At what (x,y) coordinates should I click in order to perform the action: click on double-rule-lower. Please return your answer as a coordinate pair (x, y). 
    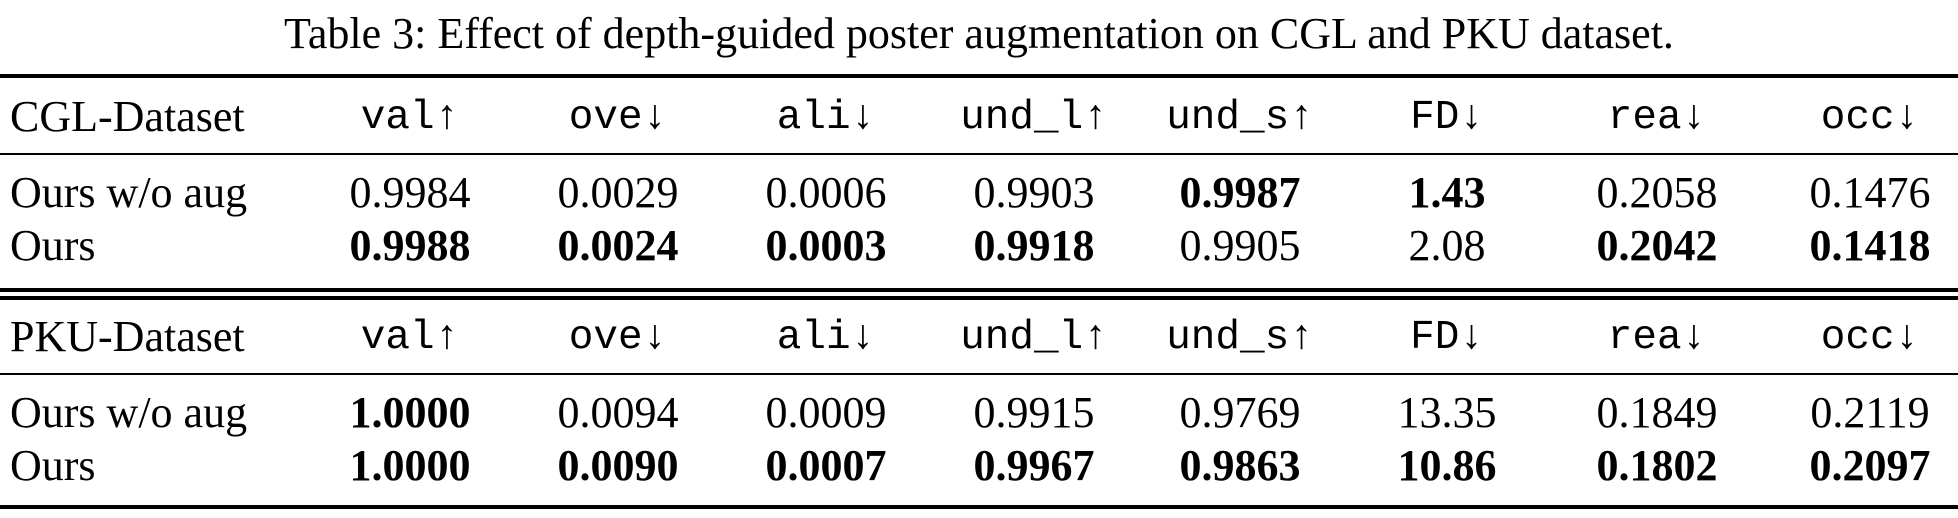
    Looking at the image, I should click on (979, 298).